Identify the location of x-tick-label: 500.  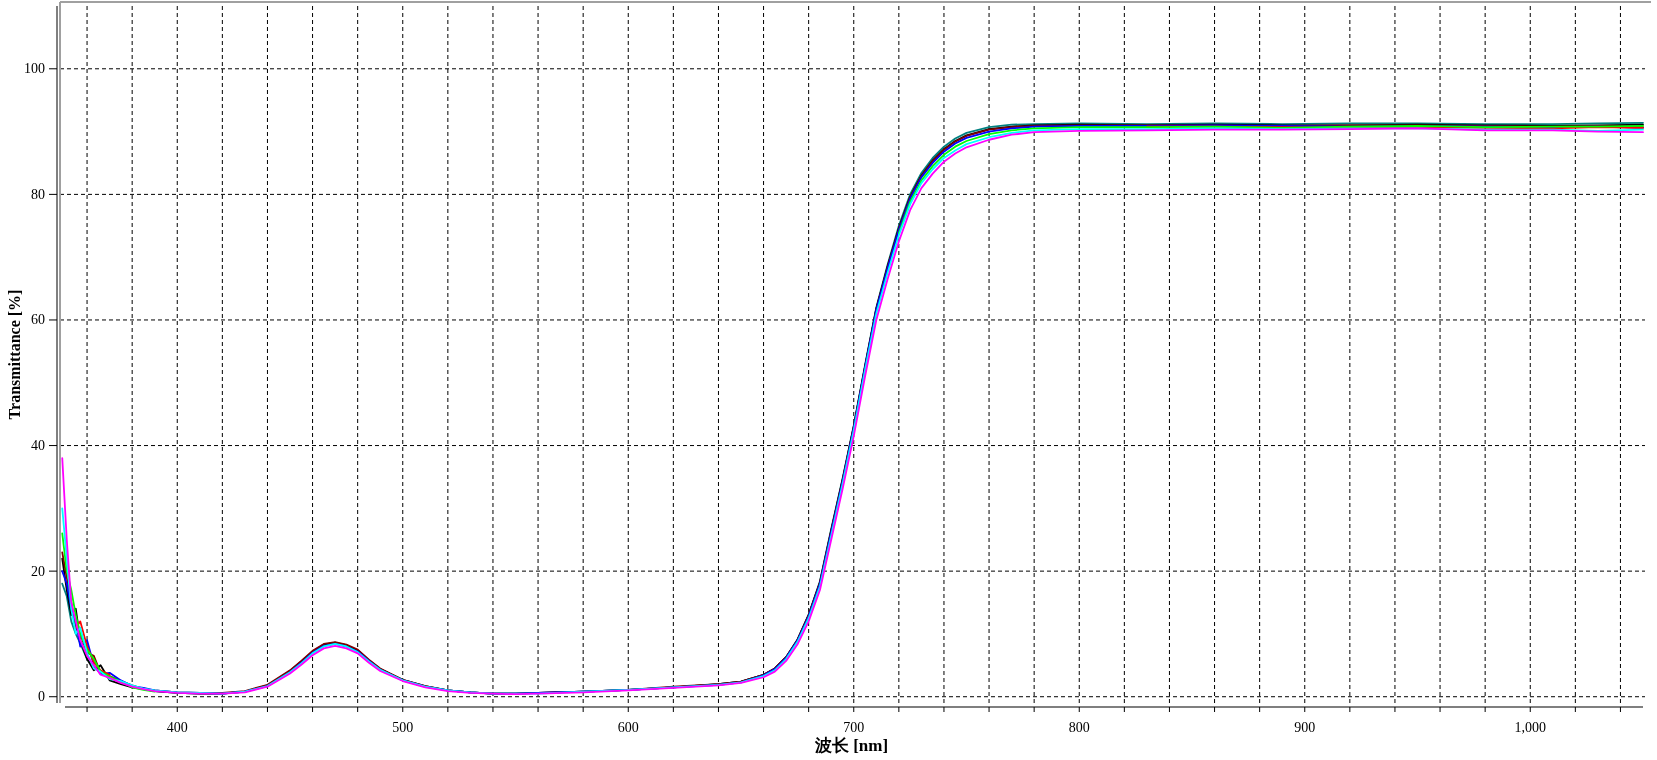
(403, 727).